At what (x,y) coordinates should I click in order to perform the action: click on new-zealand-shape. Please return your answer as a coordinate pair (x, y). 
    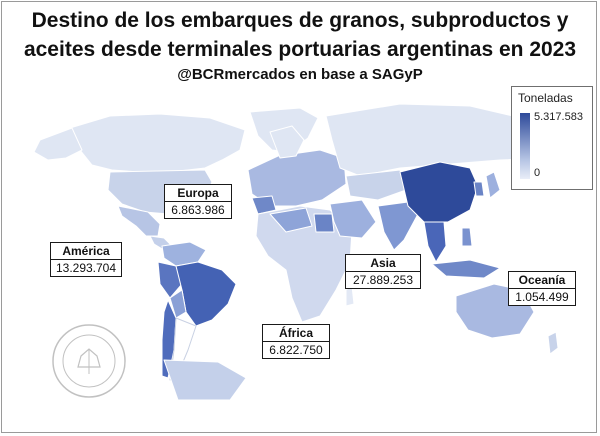
    Looking at the image, I should click on (553, 343).